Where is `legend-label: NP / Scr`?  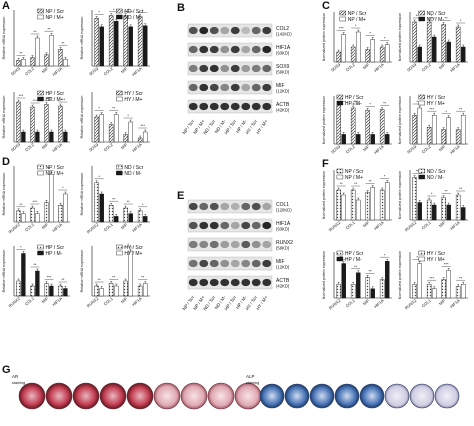
legend-label: NP / Scr is located at coordinates (55, 12).